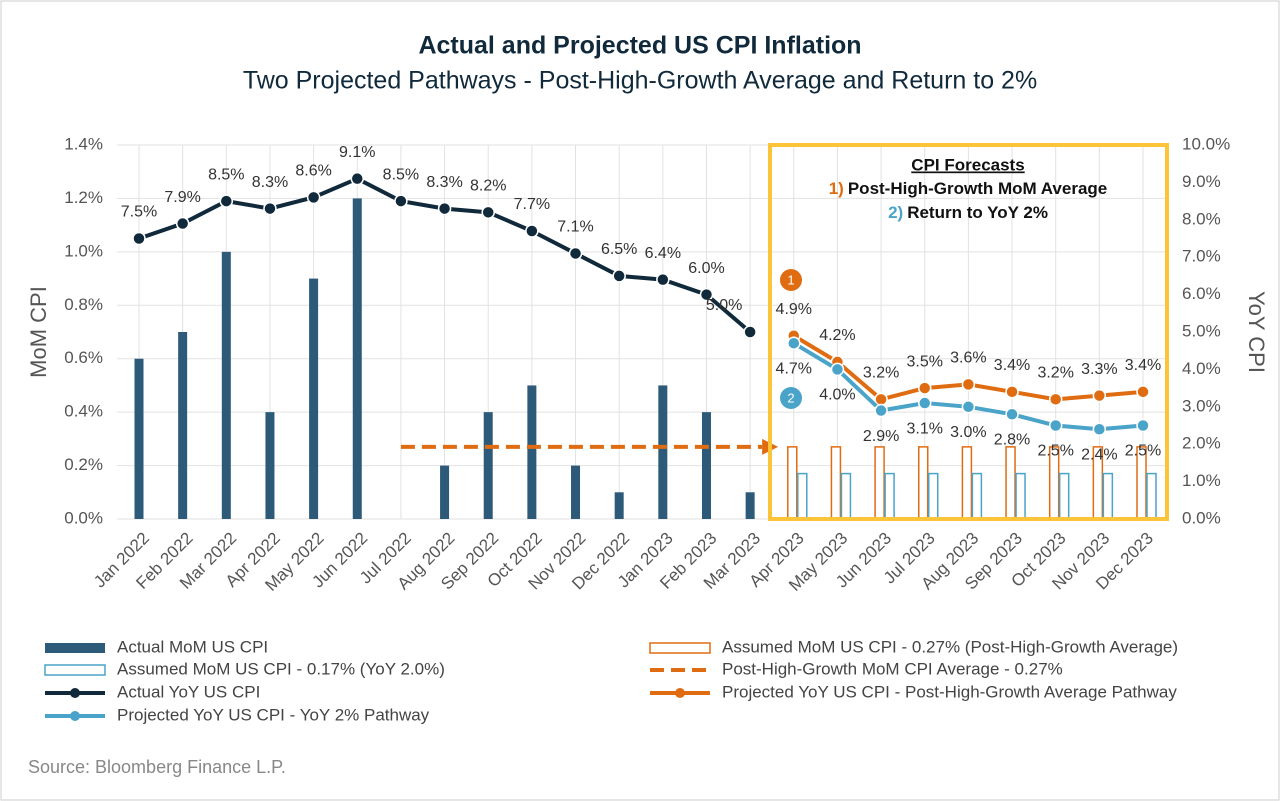 This screenshot has height=801, width=1280. Describe the element at coordinates (794, 309) in the screenshot. I see `data-label: 4.9%` at that location.